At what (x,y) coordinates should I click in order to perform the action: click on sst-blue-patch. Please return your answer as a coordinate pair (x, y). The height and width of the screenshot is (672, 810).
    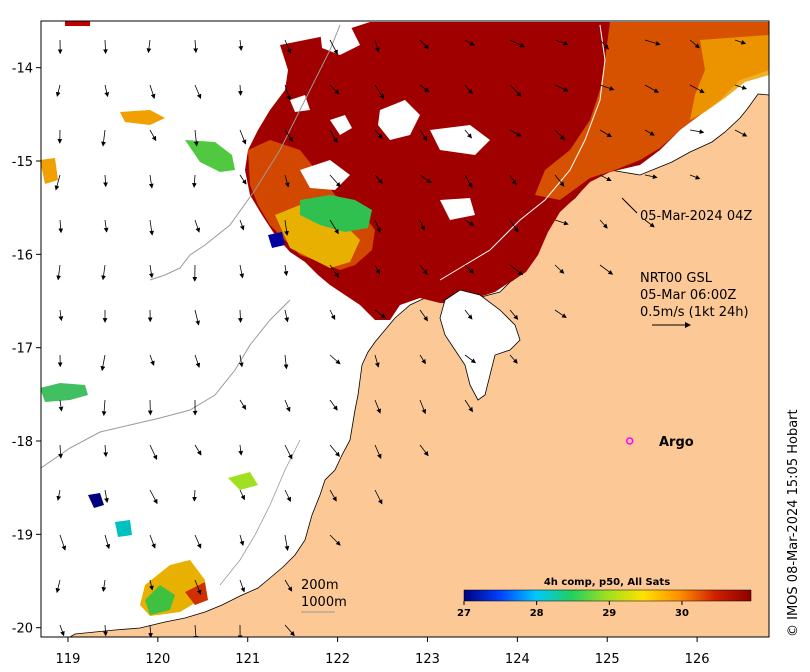
    Looking at the image, I should click on (96, 500).